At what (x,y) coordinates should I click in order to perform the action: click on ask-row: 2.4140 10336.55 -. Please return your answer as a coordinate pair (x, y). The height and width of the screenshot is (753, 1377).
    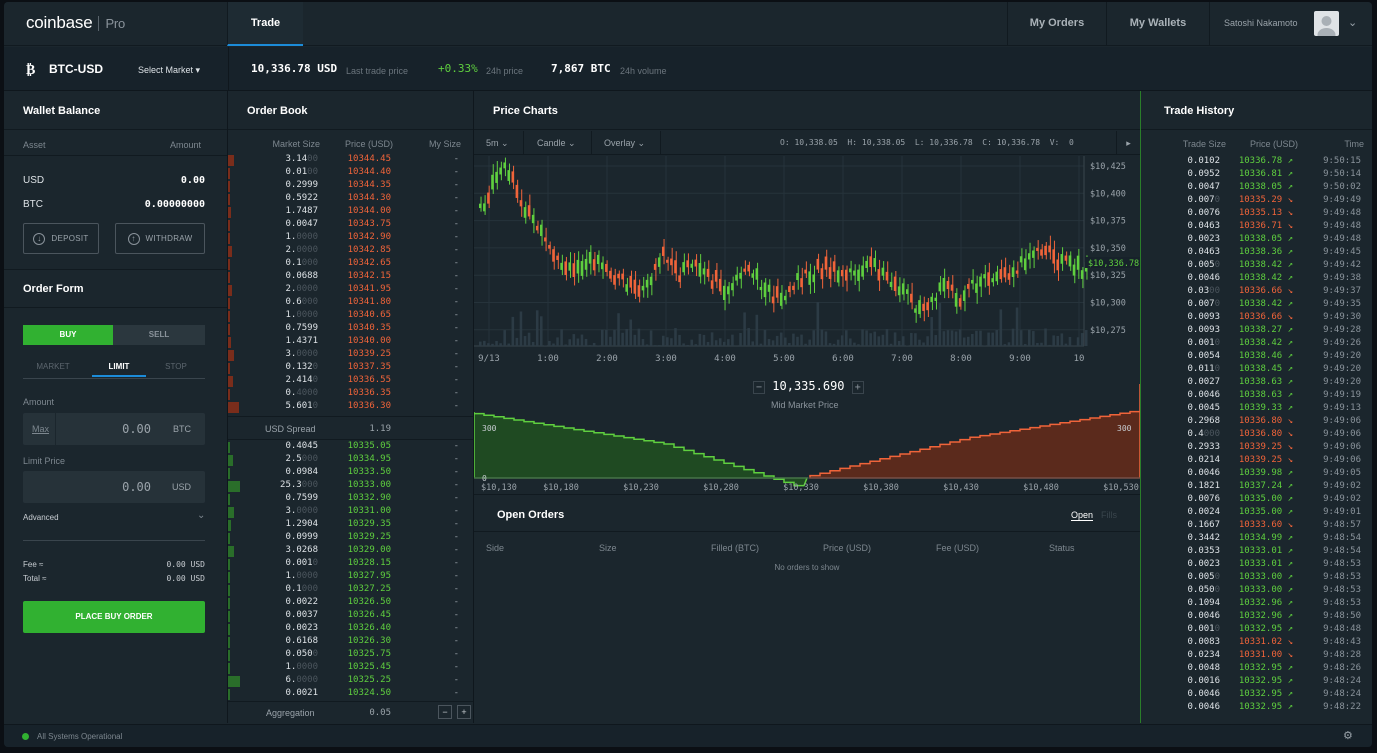
    Looking at the image, I should click on (350, 381).